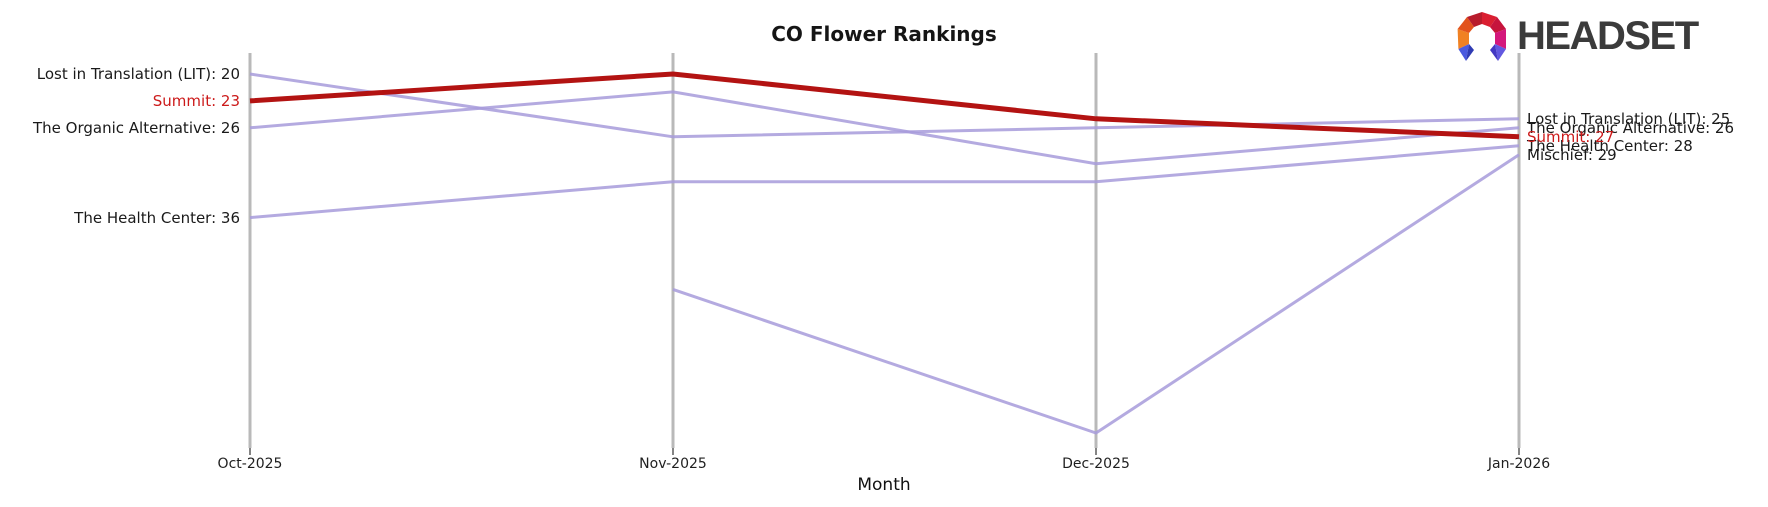 The height and width of the screenshot is (507, 1768). What do you see at coordinates (1572, 154) in the screenshot?
I see `series-label-right-mischief: Mischief: 29` at bounding box center [1572, 154].